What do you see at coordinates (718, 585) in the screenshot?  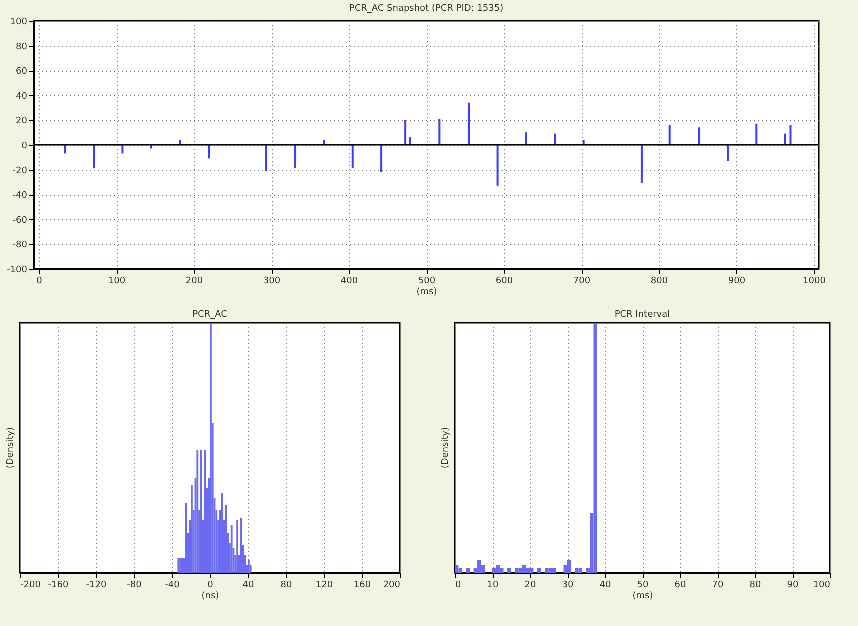 I see `x-tick-label: 70` at bounding box center [718, 585].